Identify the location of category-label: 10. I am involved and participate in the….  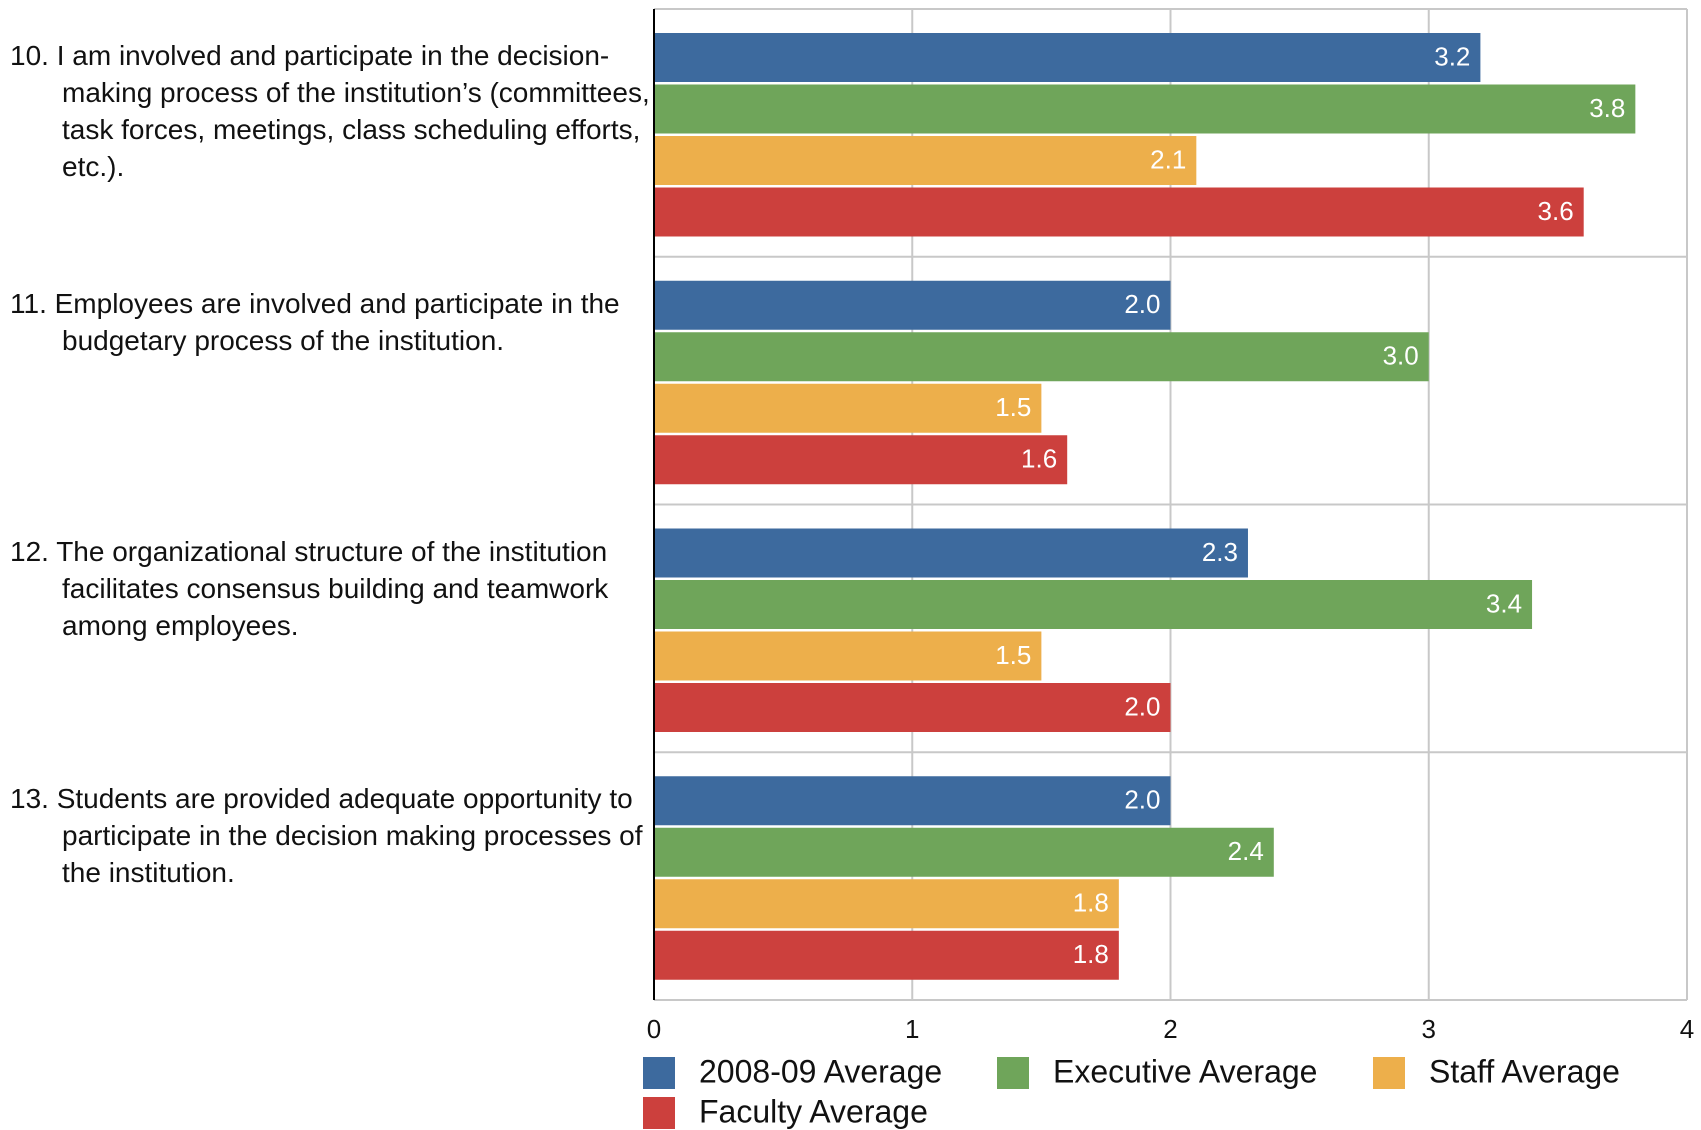
(330, 111).